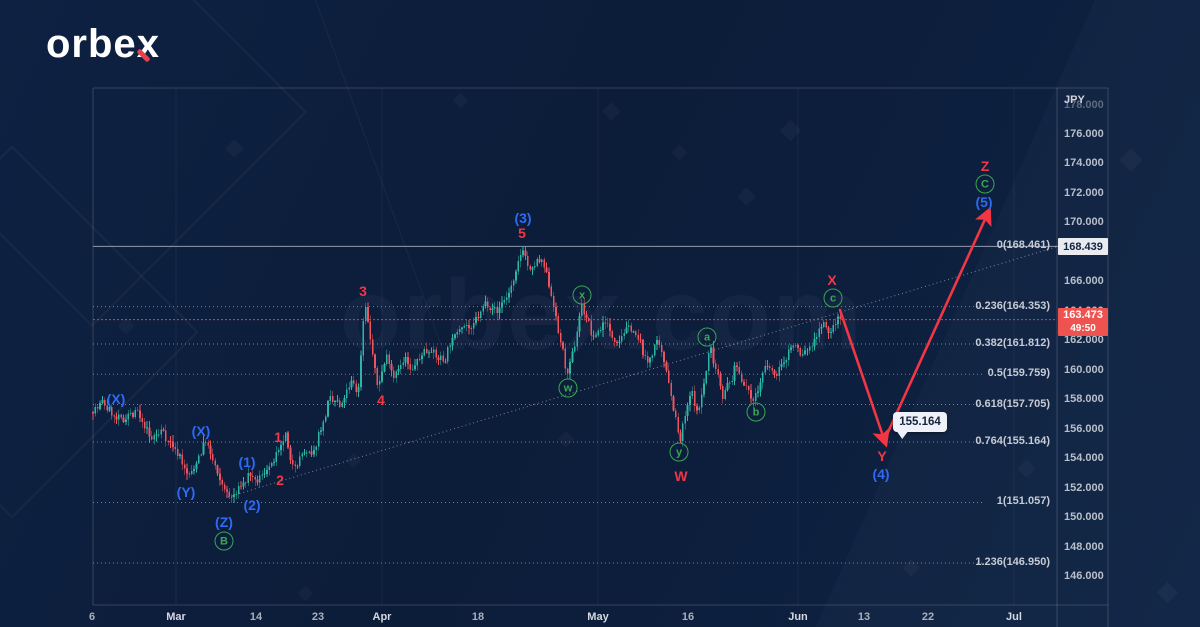 This screenshot has width=1200, height=627. What do you see at coordinates (148, 44) in the screenshot?
I see `logo-x: x` at bounding box center [148, 44].